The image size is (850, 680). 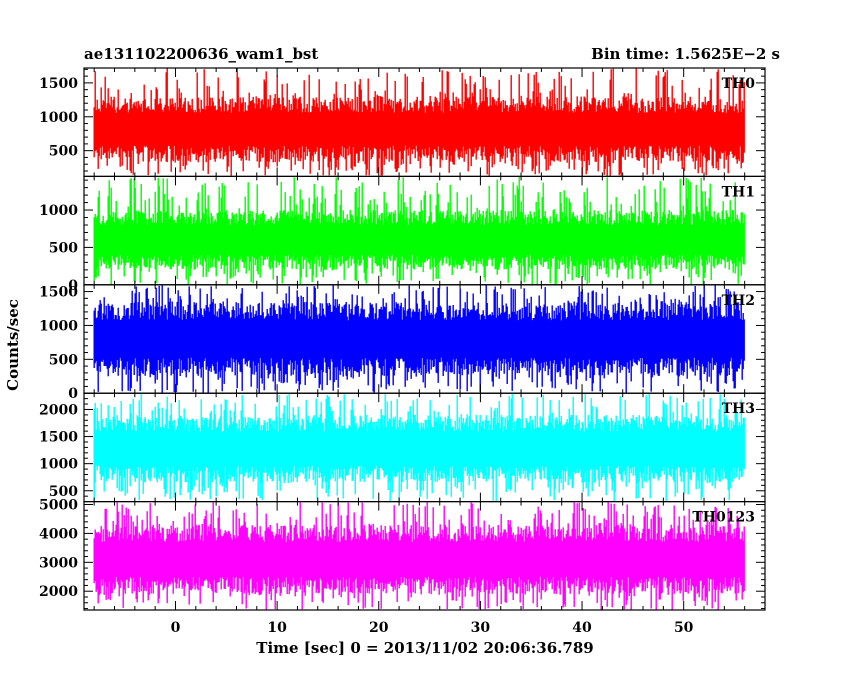 I want to click on x-tick-label: 30, so click(x=481, y=628).